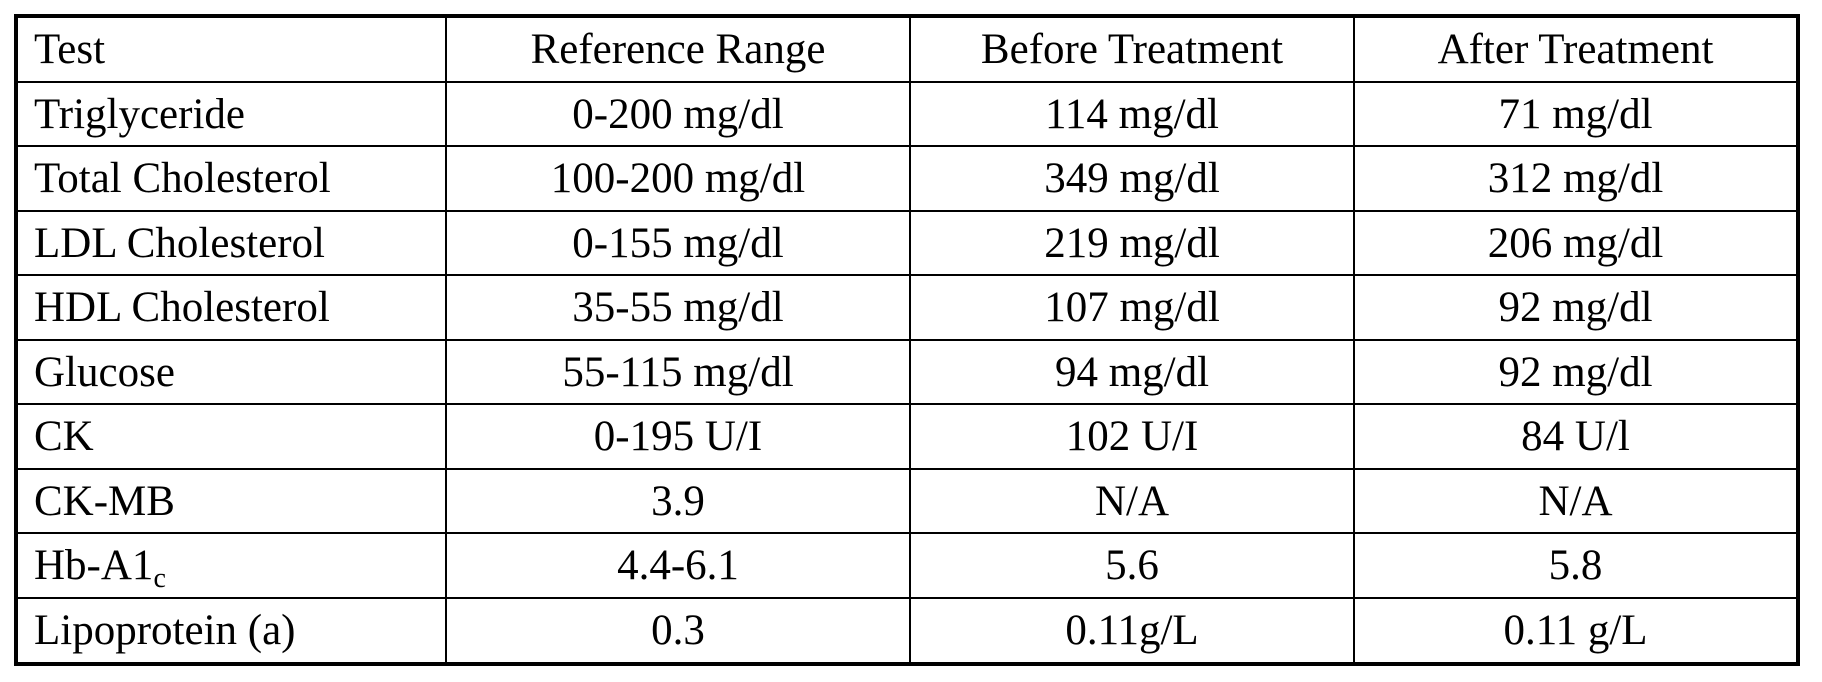 The image size is (1822, 682). I want to click on before-treatment-cell: 219 mg/dl, so click(1132, 243).